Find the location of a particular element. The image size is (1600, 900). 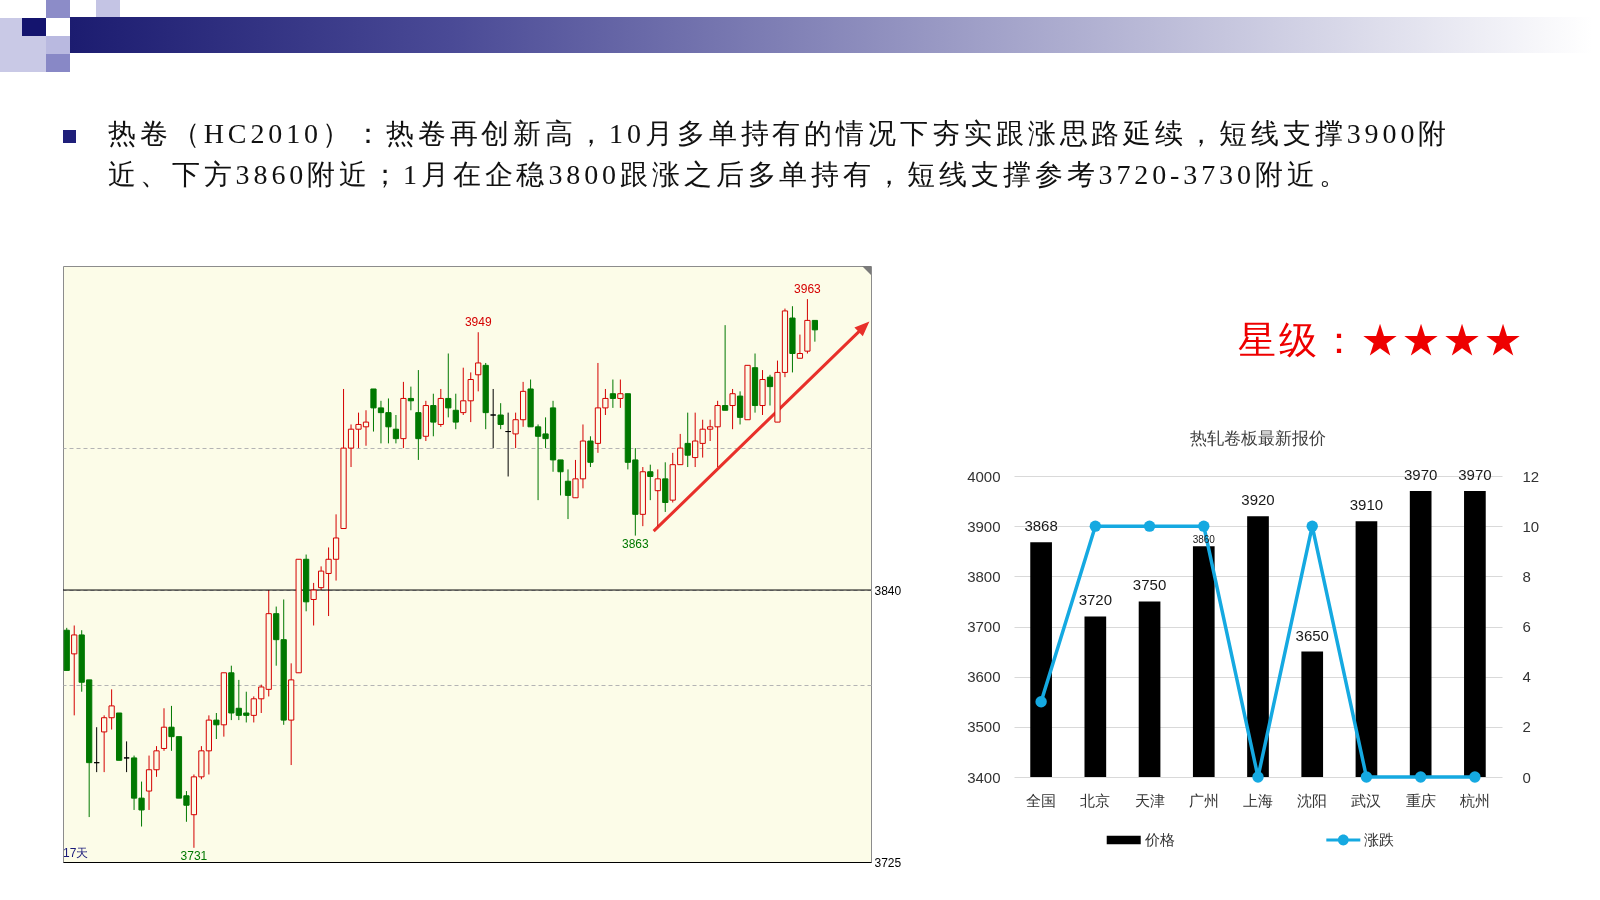

x-tick-label: 重庆 is located at coordinates (1420, 800).